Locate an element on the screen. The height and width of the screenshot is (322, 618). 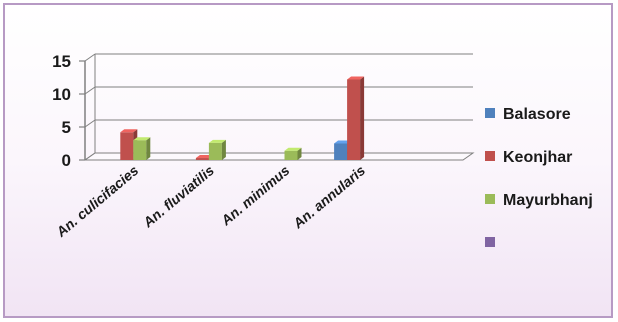
category-label: An. minimus is located at coordinates (255, 195).